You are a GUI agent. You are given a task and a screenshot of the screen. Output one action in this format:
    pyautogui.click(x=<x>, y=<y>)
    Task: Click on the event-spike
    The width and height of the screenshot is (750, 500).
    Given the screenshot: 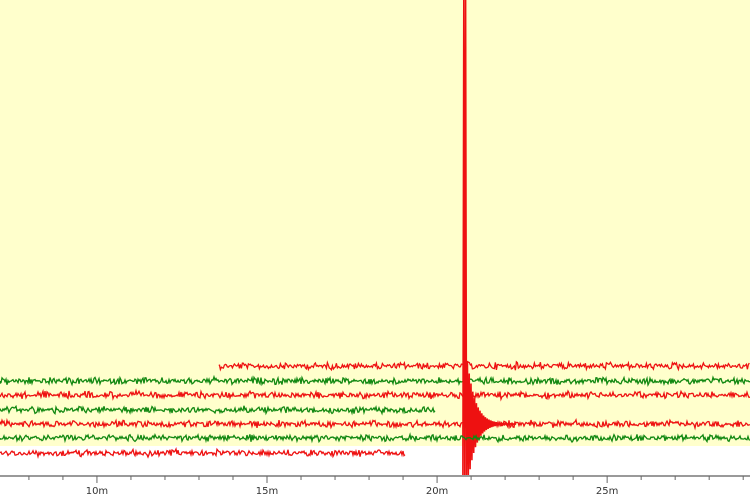 What is the action you would take?
    pyautogui.click(x=489, y=238)
    